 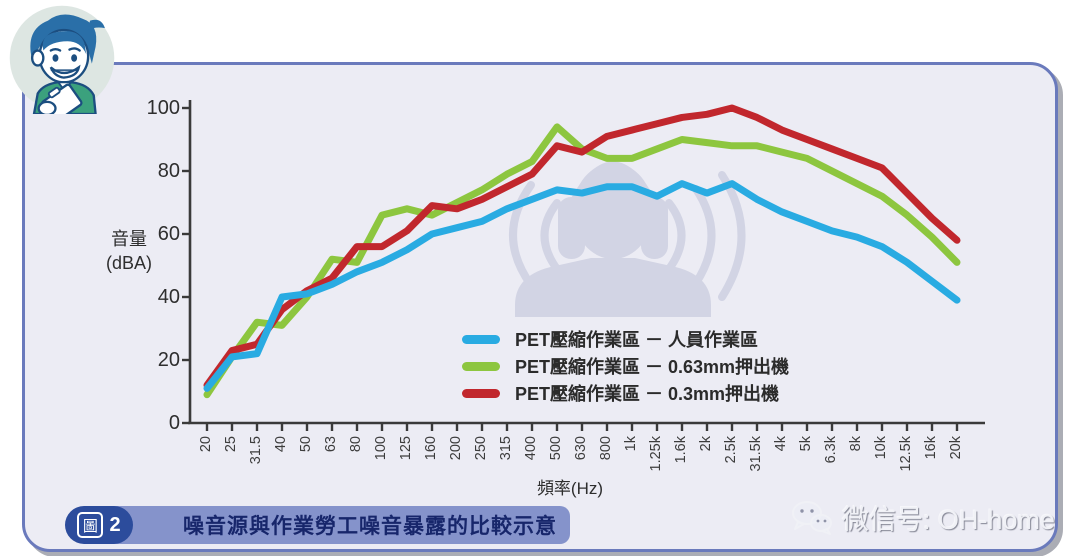 What do you see at coordinates (949, 520) in the screenshot?
I see `wechat-id-text: 微信号: OH-home` at bounding box center [949, 520].